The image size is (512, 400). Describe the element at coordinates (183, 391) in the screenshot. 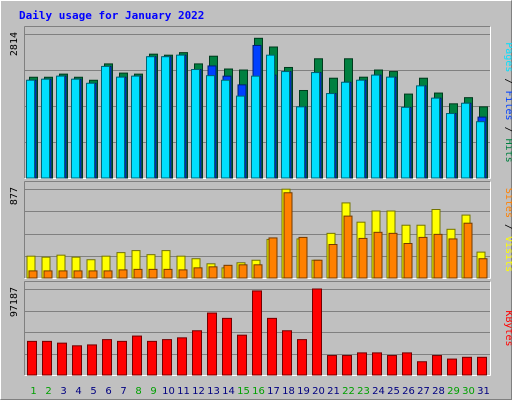

I see `x-tick-label-11: 11` at that location.